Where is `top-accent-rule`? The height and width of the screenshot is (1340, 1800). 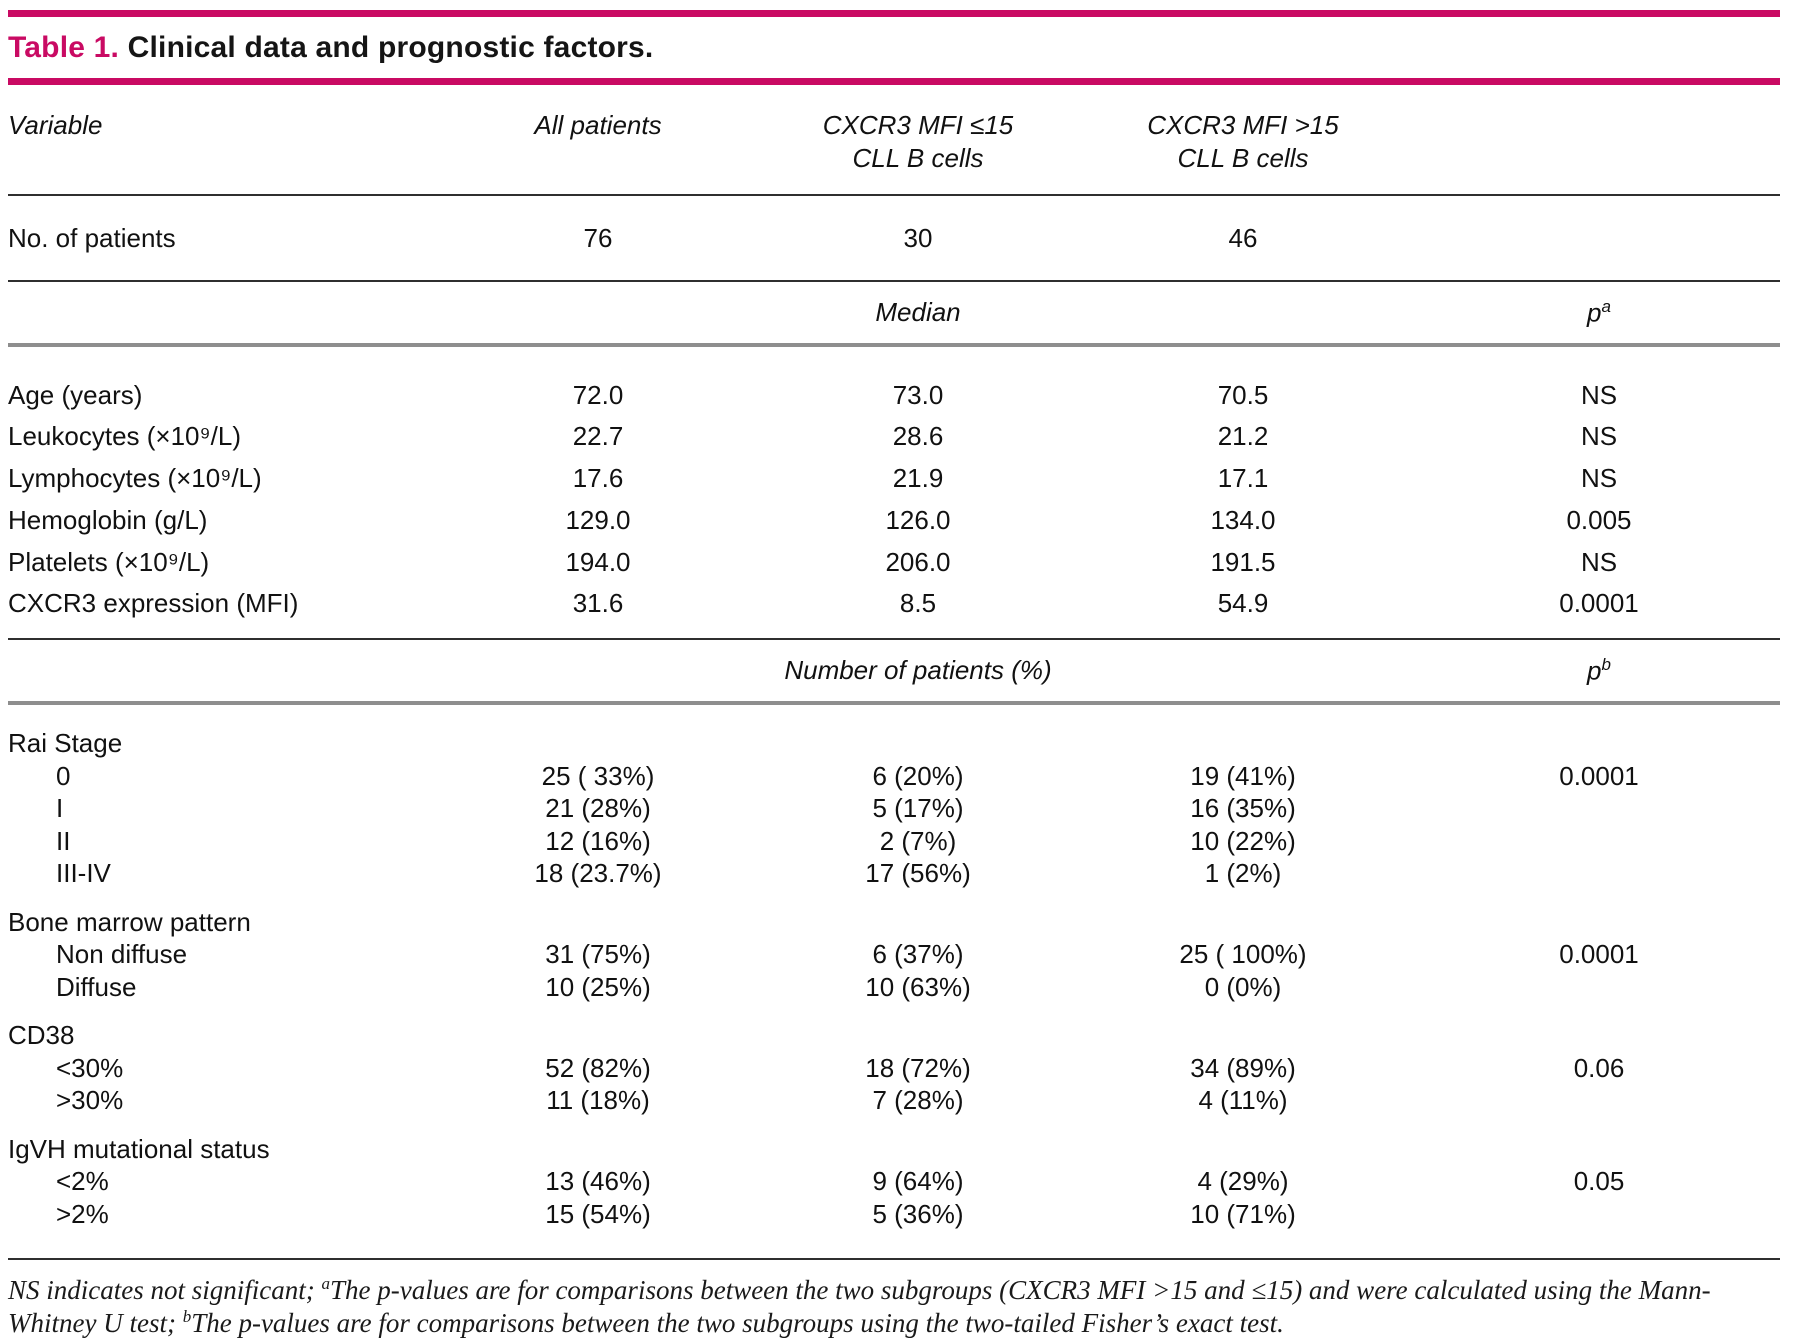
top-accent-rule is located at coordinates (894, 13).